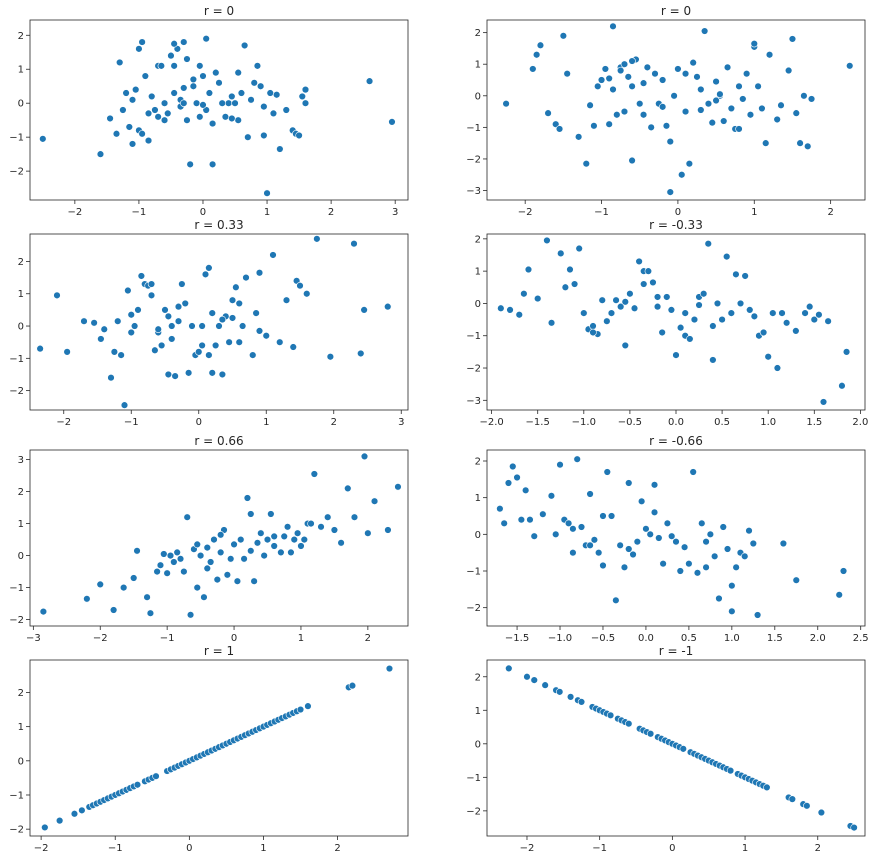 This screenshot has width=879, height=862. I want to click on plot-title: r = 0.33, so click(218, 225).